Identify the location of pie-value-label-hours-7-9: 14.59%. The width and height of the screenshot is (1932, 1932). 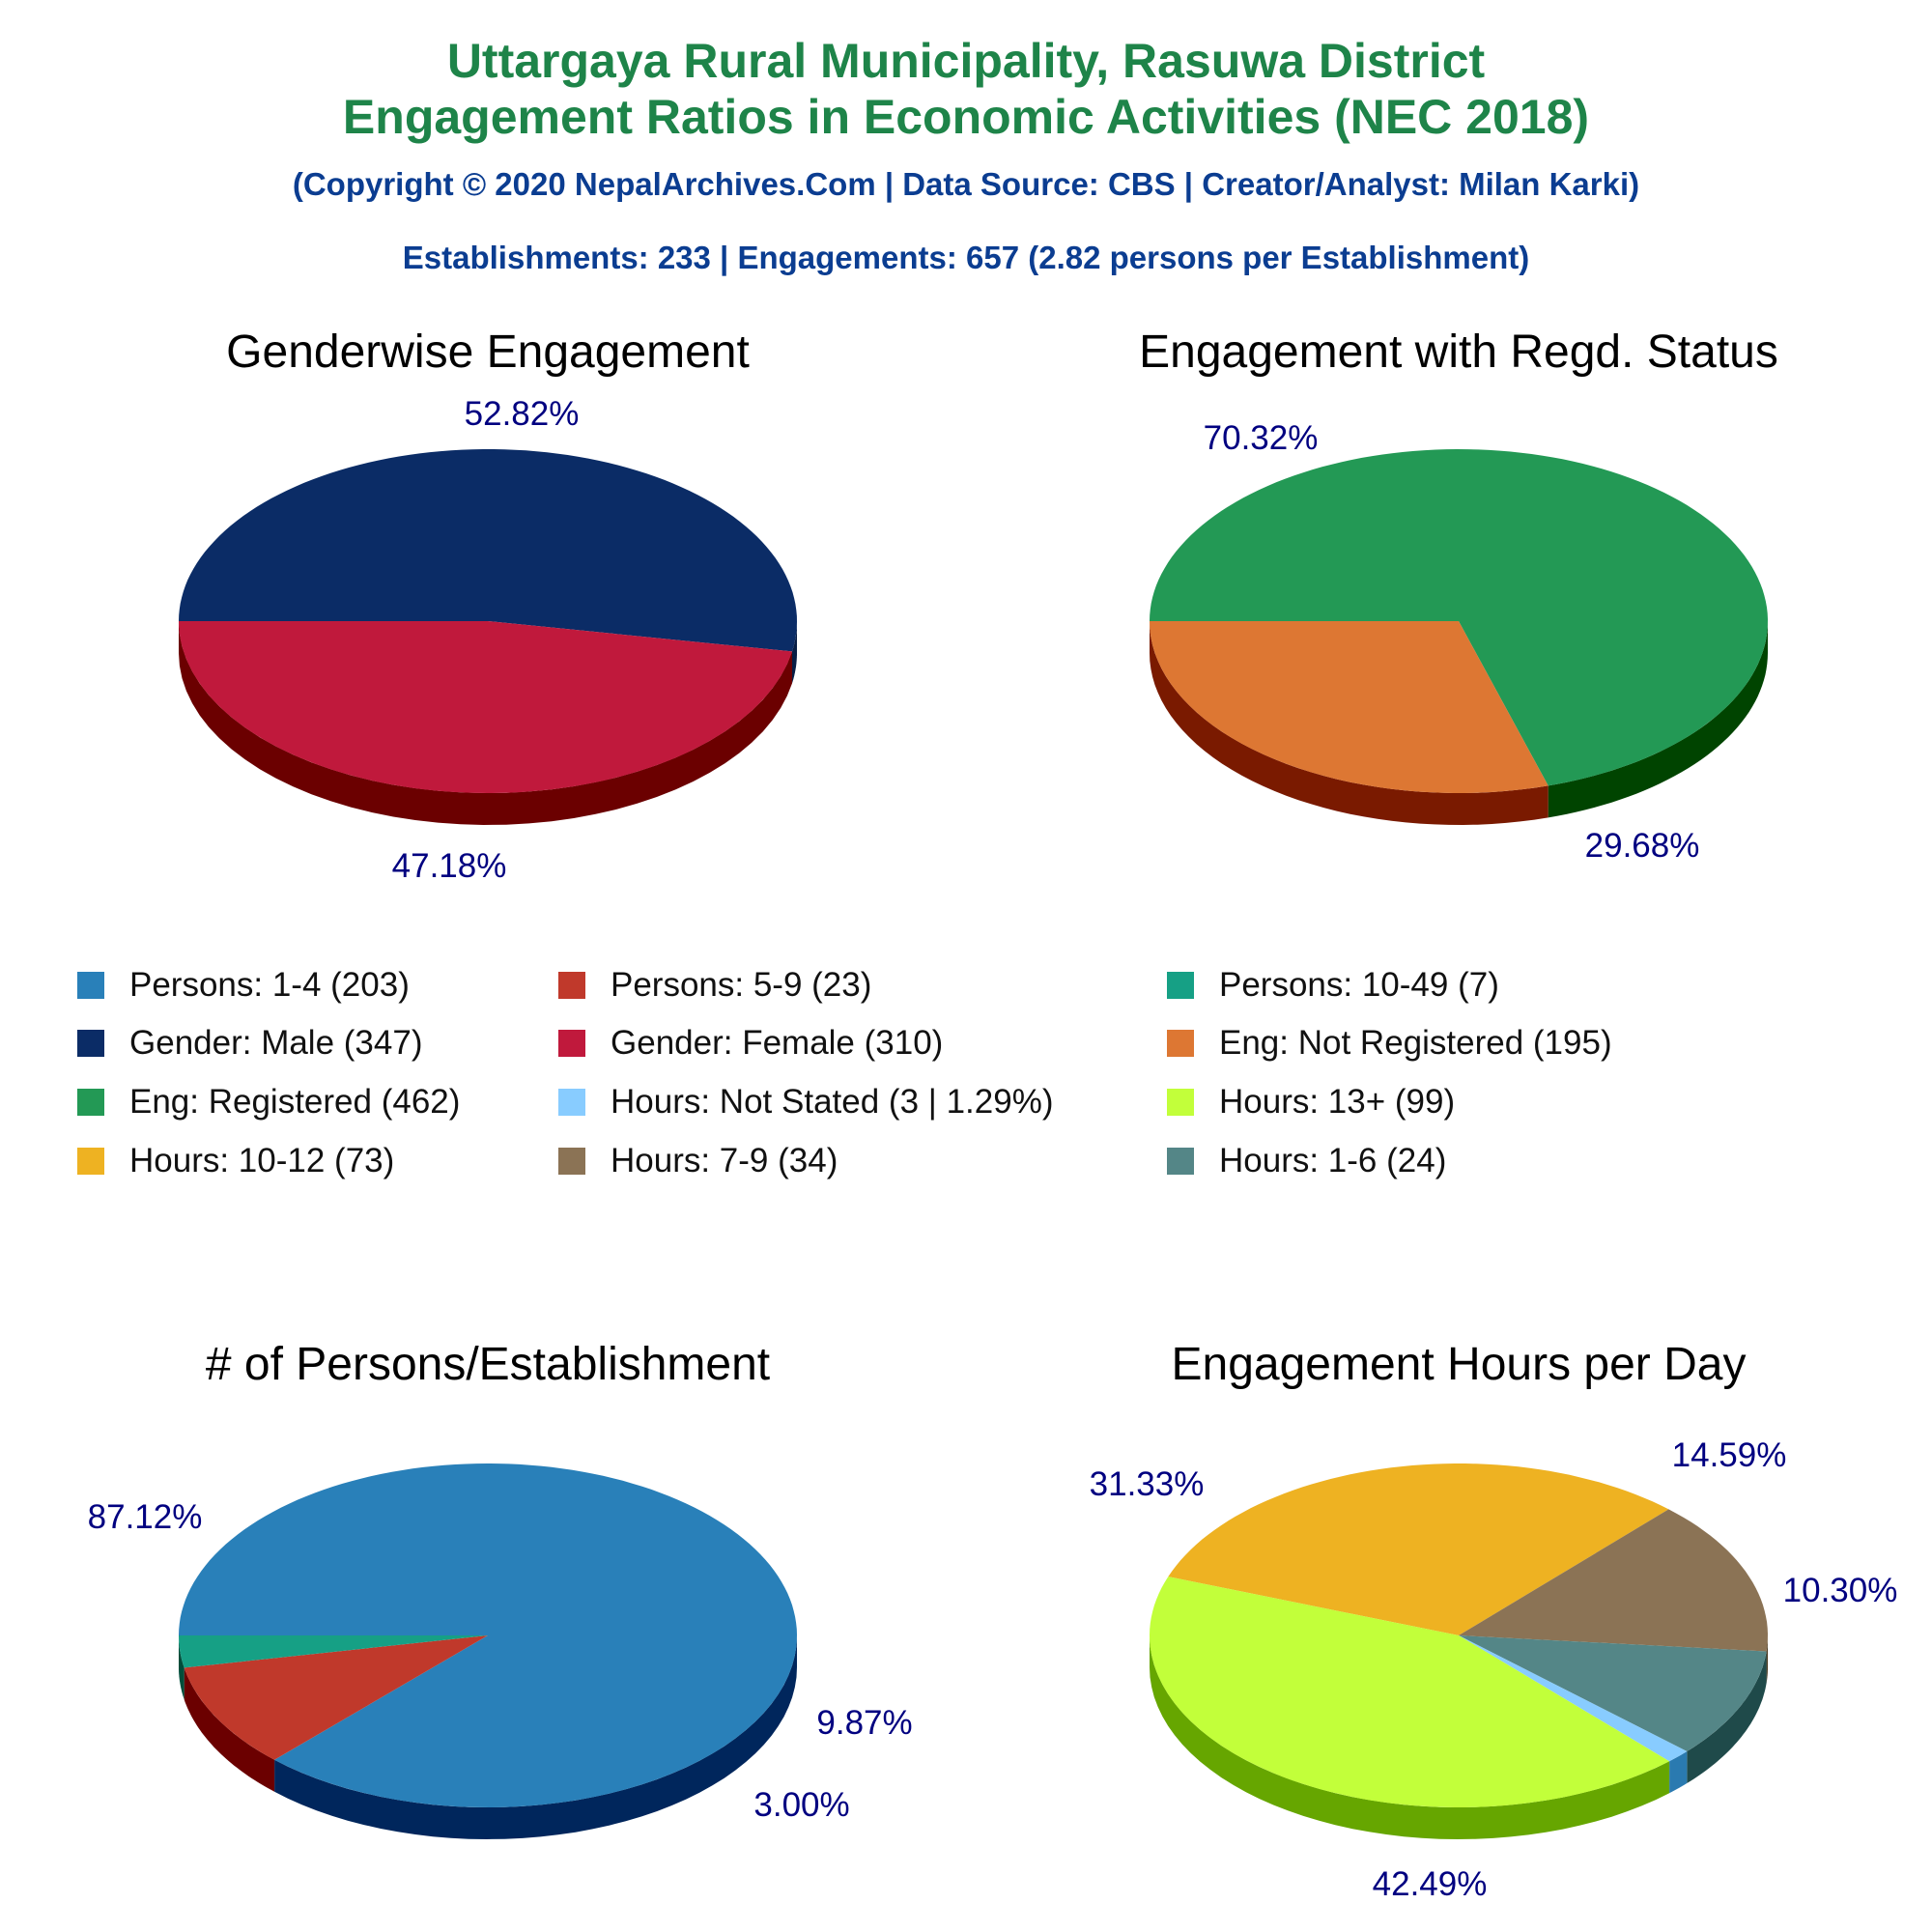
(1729, 1455).